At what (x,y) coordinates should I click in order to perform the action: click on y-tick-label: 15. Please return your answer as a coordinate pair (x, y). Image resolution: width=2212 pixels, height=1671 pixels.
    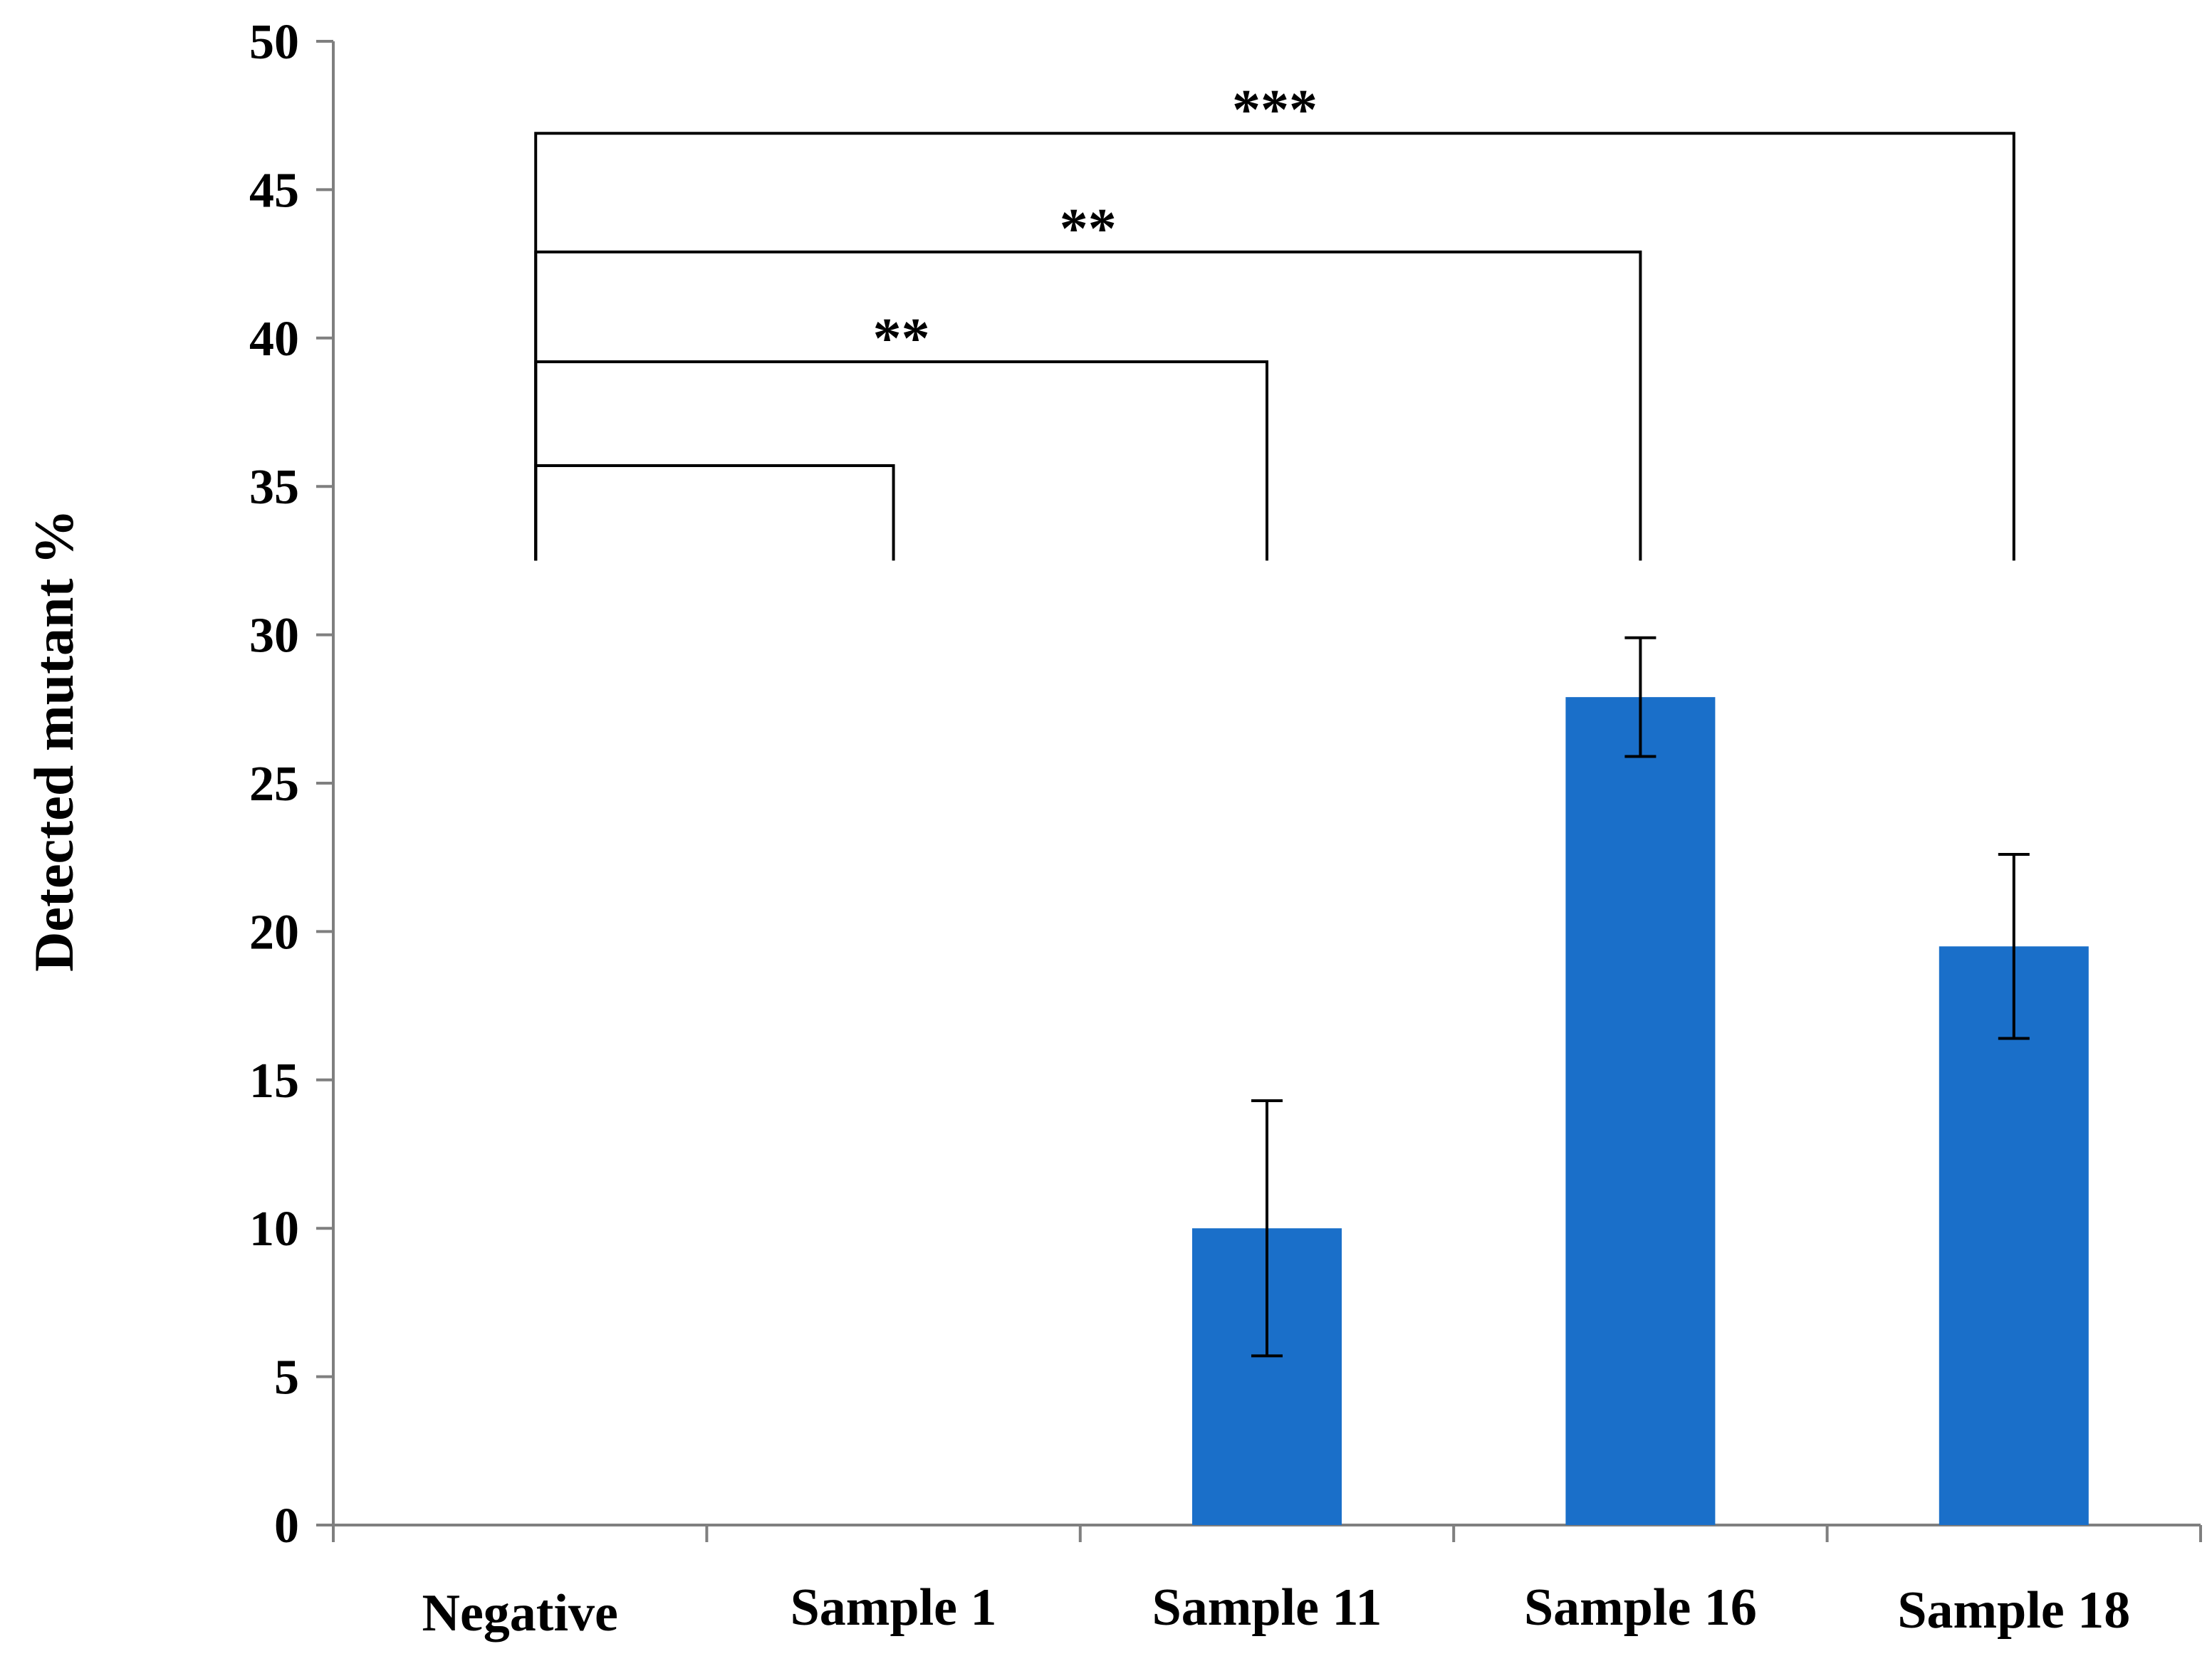
    Looking at the image, I should click on (274, 1081).